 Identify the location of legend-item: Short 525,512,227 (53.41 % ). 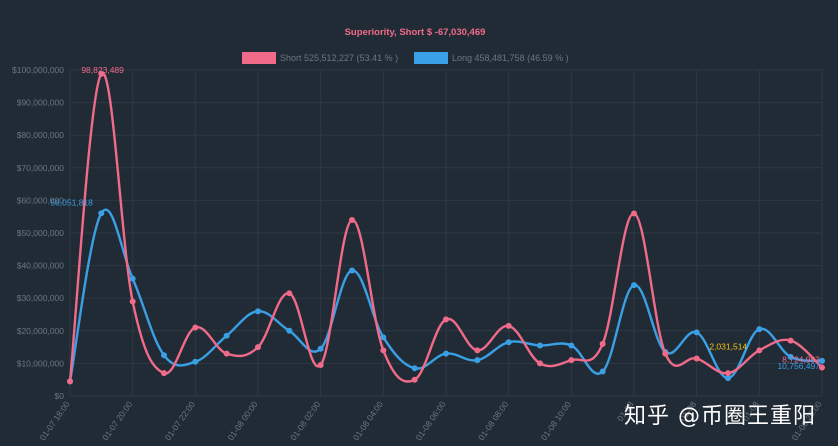
(320, 58).